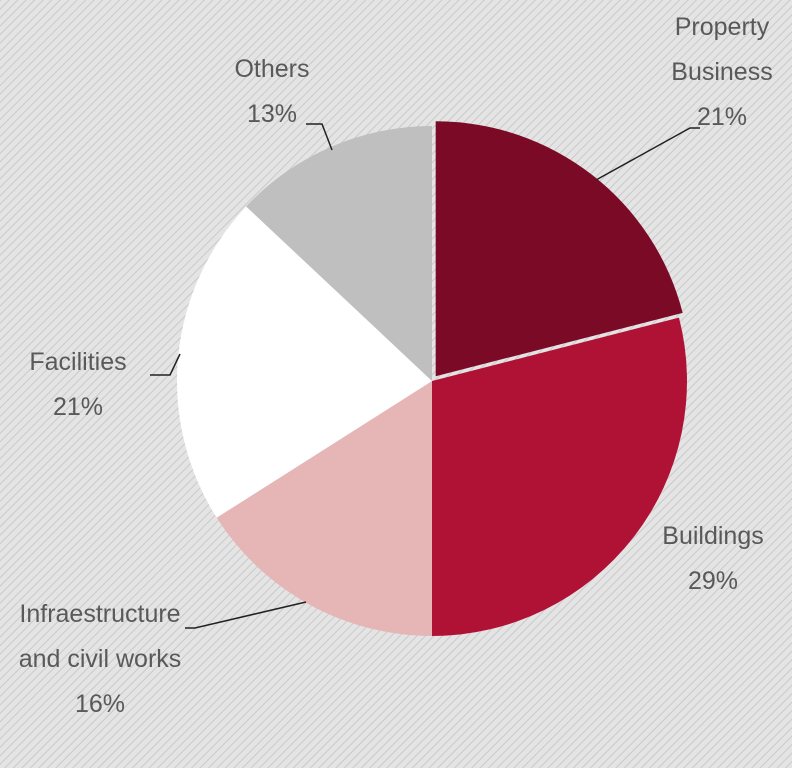 The height and width of the screenshot is (768, 792). I want to click on slice-label: Others 13%, so click(272, 92).